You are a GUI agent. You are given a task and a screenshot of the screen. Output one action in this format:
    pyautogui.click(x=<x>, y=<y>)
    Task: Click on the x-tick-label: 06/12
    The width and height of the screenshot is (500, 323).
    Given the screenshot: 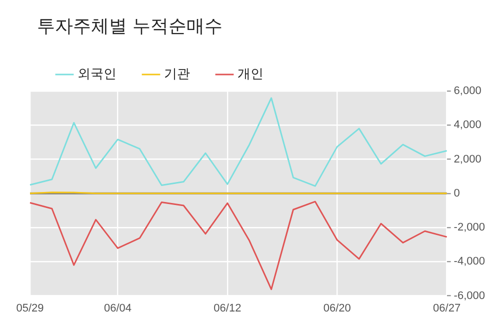 What is the action you would take?
    pyautogui.click(x=228, y=308)
    